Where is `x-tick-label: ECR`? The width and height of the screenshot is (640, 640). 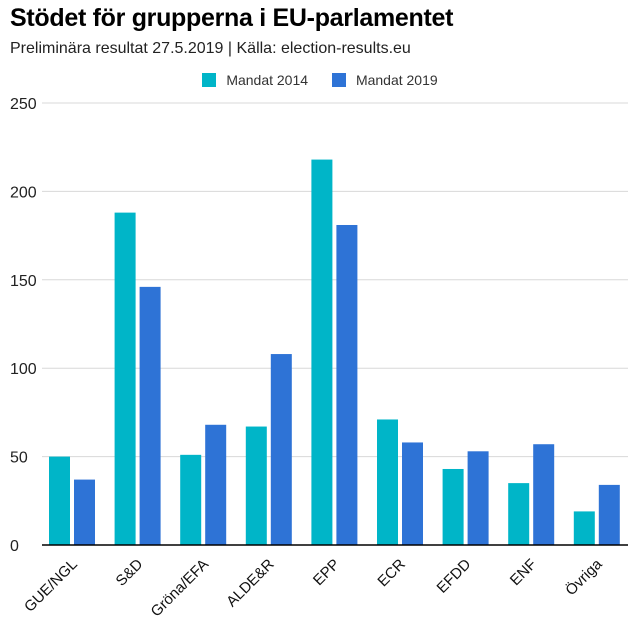
x-tick-label: ECR is located at coordinates (391, 573).